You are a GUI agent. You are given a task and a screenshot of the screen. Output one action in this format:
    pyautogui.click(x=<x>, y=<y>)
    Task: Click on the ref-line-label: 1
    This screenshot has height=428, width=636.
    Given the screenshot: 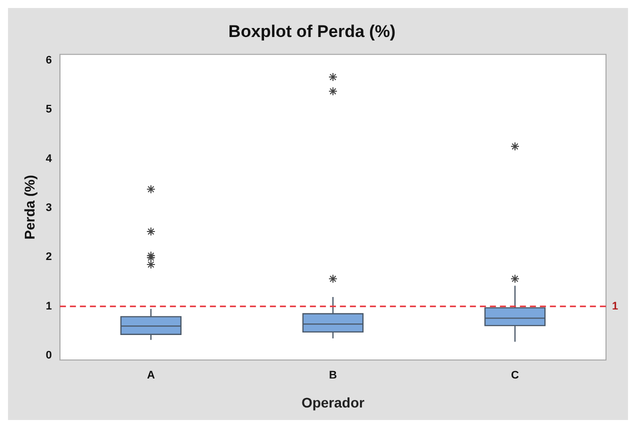 What is the action you would take?
    pyautogui.click(x=615, y=306)
    